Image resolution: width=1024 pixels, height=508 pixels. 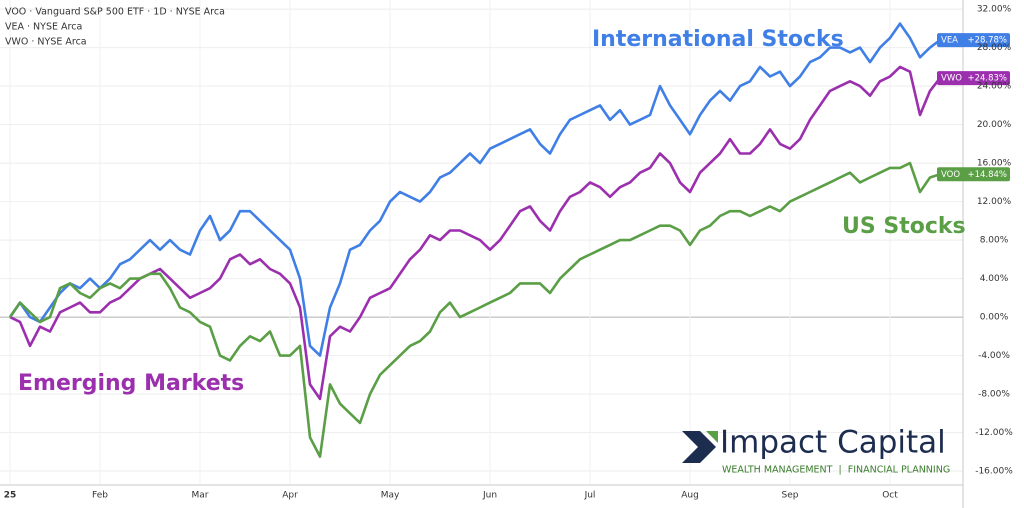 What do you see at coordinates (790, 496) in the screenshot?
I see `x-tick-label: Sep` at bounding box center [790, 496].